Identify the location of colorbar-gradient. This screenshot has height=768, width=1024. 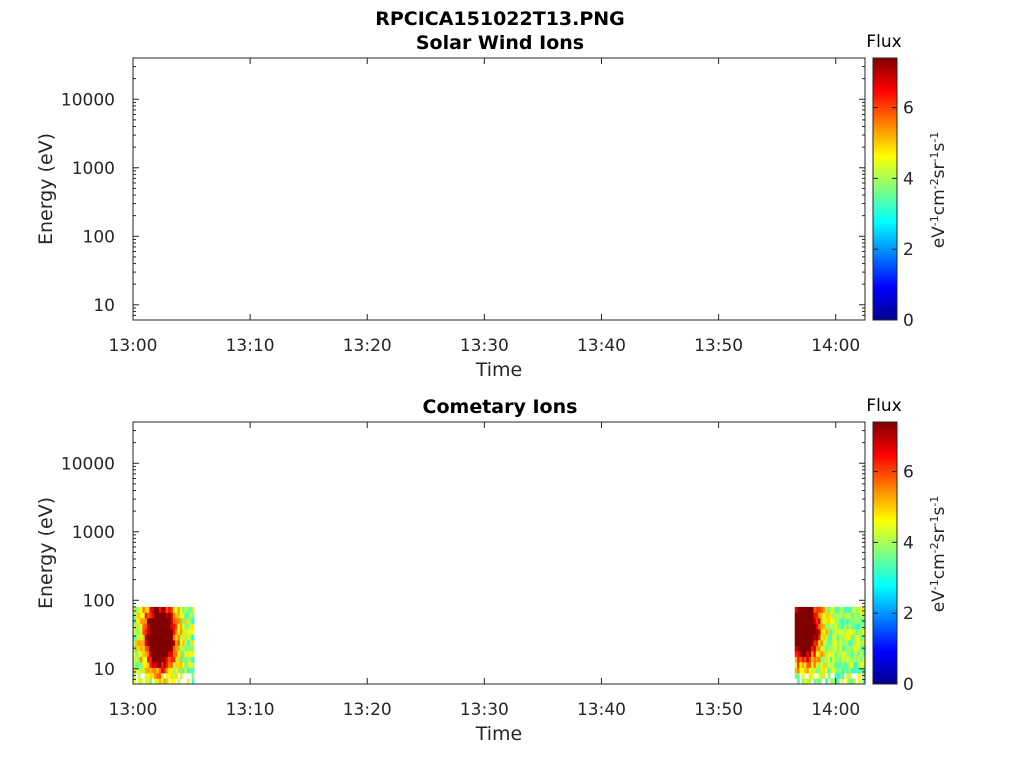
(885, 189).